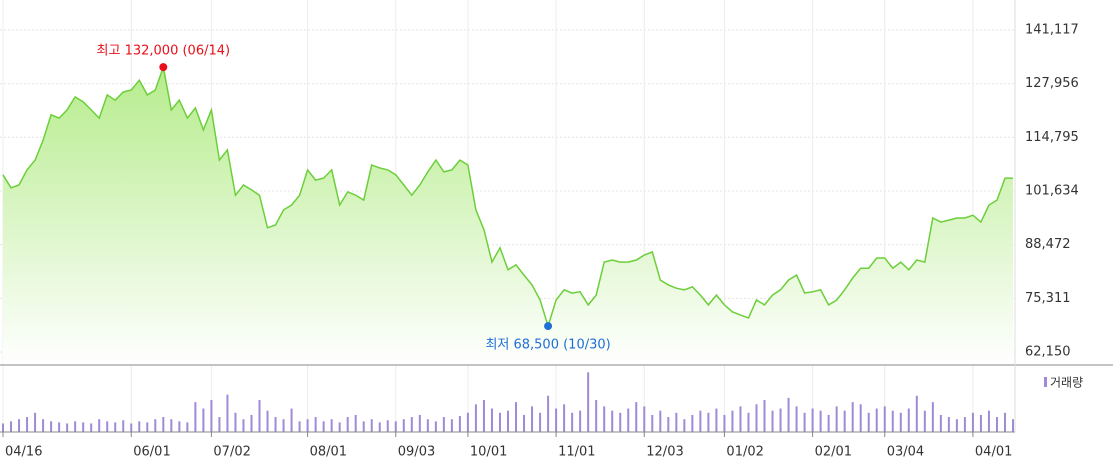 This screenshot has height=468, width=1113. Describe the element at coordinates (1052, 29) in the screenshot. I see `y-tick-label: 141,117` at that location.